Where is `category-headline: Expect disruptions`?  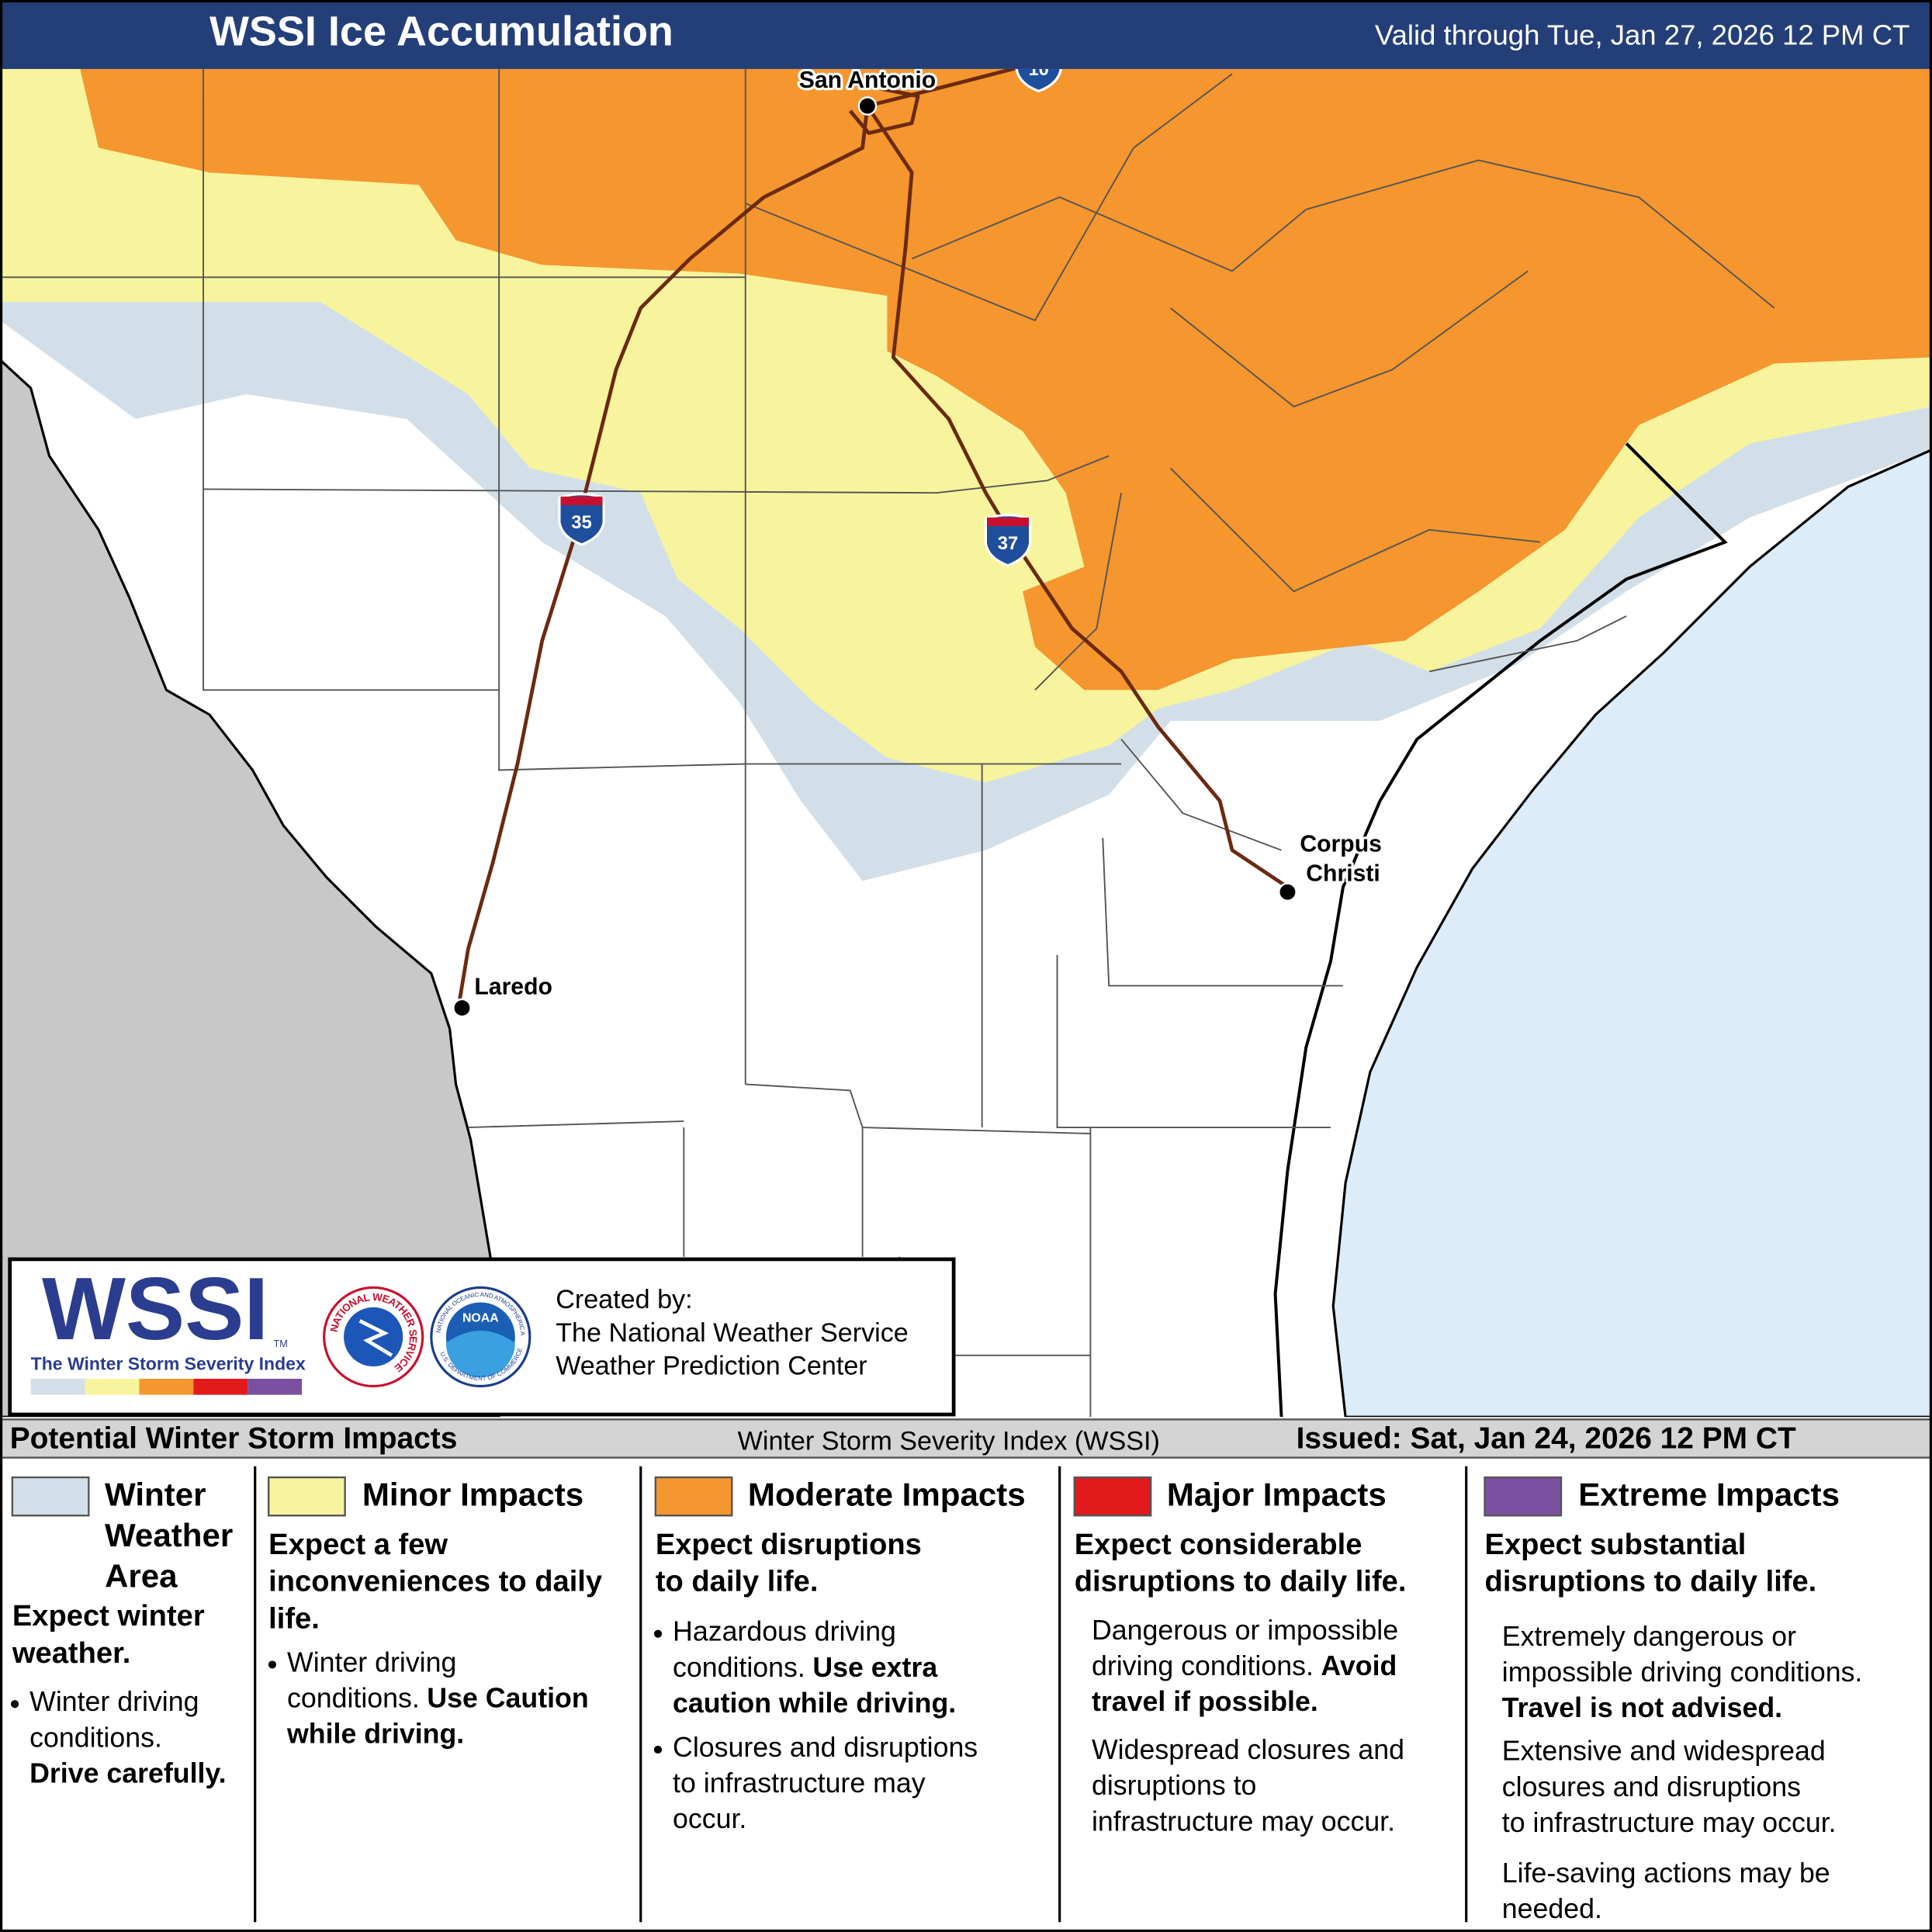
category-headline: Expect disruptions is located at coordinates (789, 1545).